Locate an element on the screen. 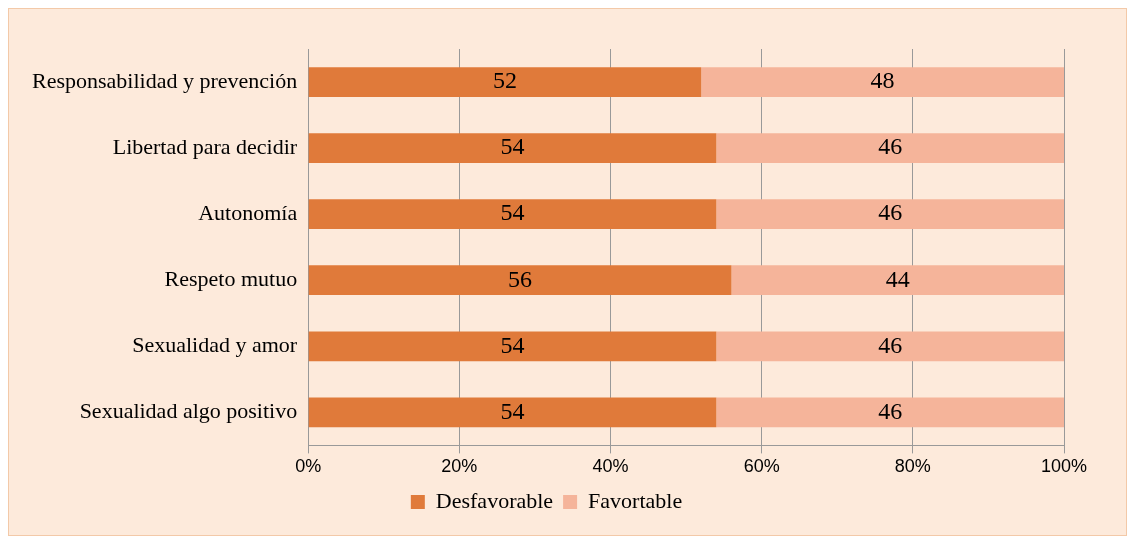 The width and height of the screenshot is (1135, 544). x-tick-label: 40% is located at coordinates (610, 466).